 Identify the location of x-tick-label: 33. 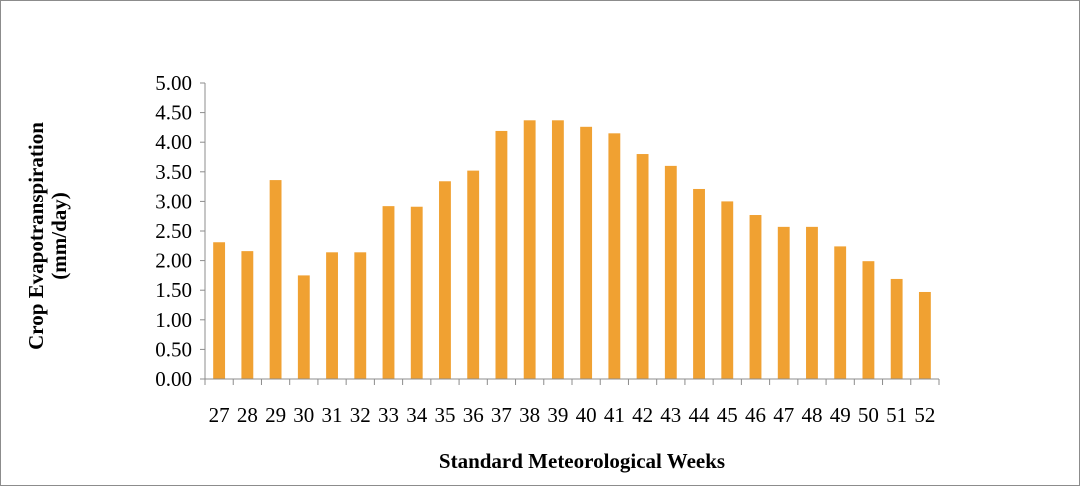
(388, 415).